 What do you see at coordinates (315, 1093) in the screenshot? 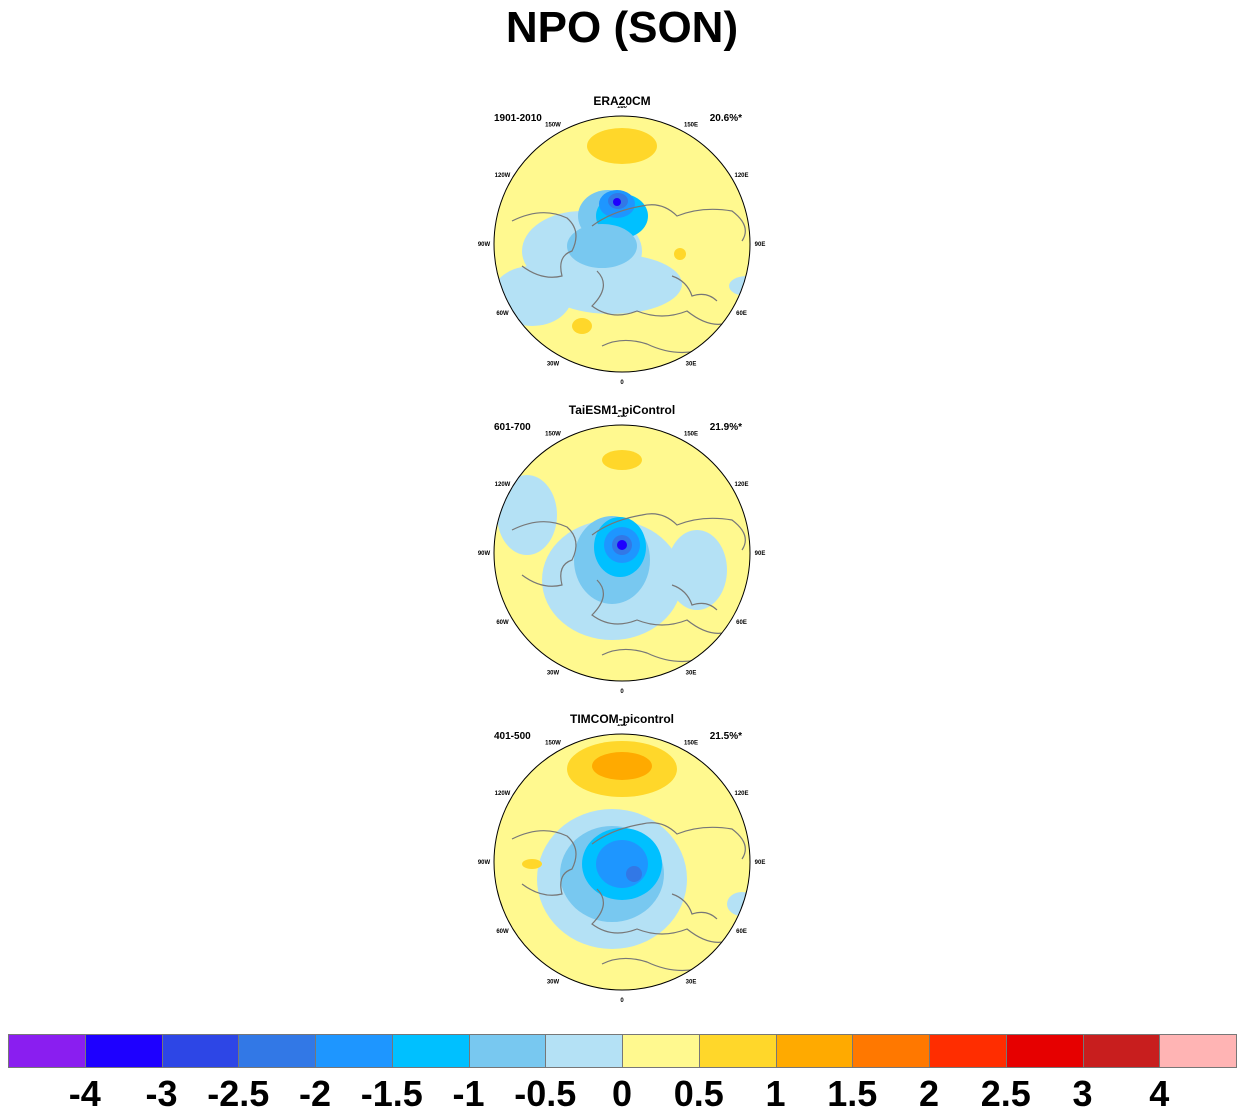
I see `colorbar-label: -2` at bounding box center [315, 1093].